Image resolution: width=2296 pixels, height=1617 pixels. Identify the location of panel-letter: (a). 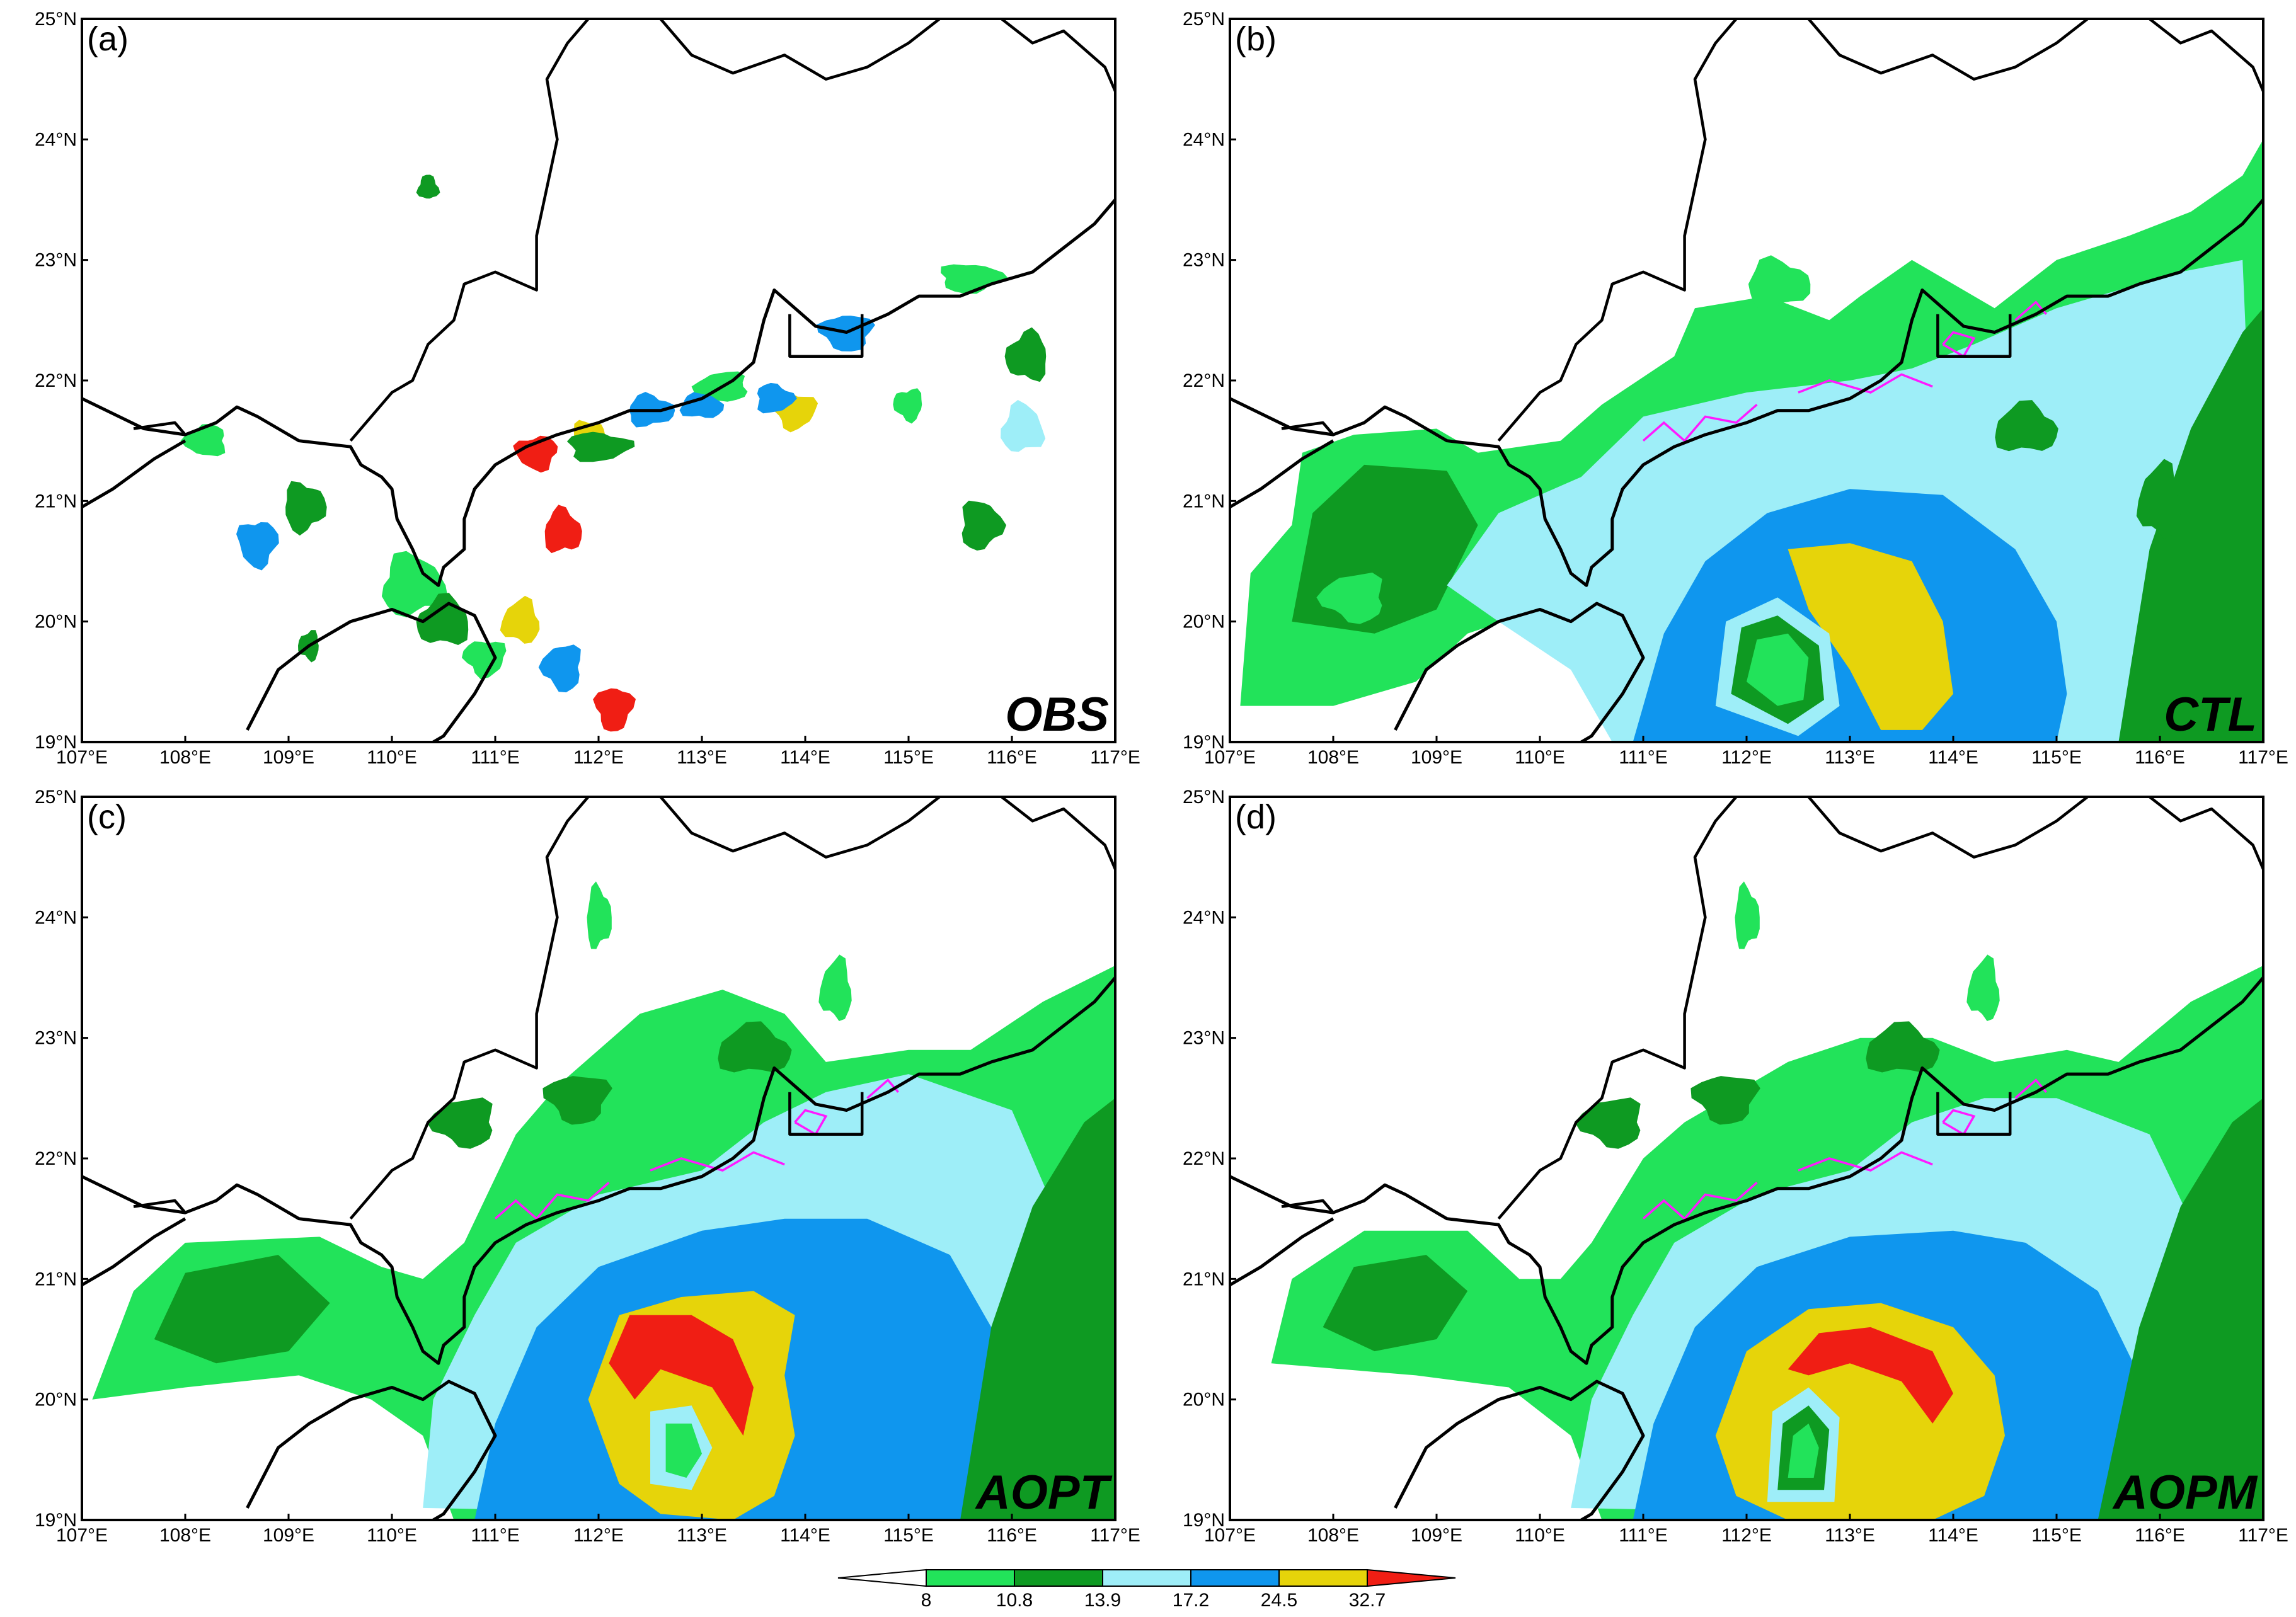
(108, 39).